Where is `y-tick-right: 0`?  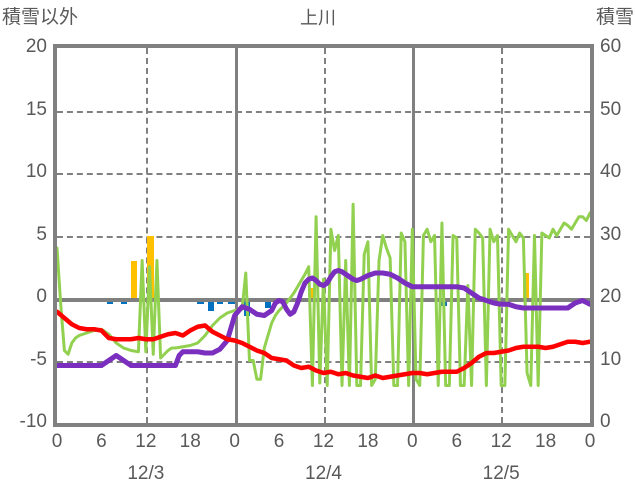
y-tick-right: 0 is located at coordinates (605, 421).